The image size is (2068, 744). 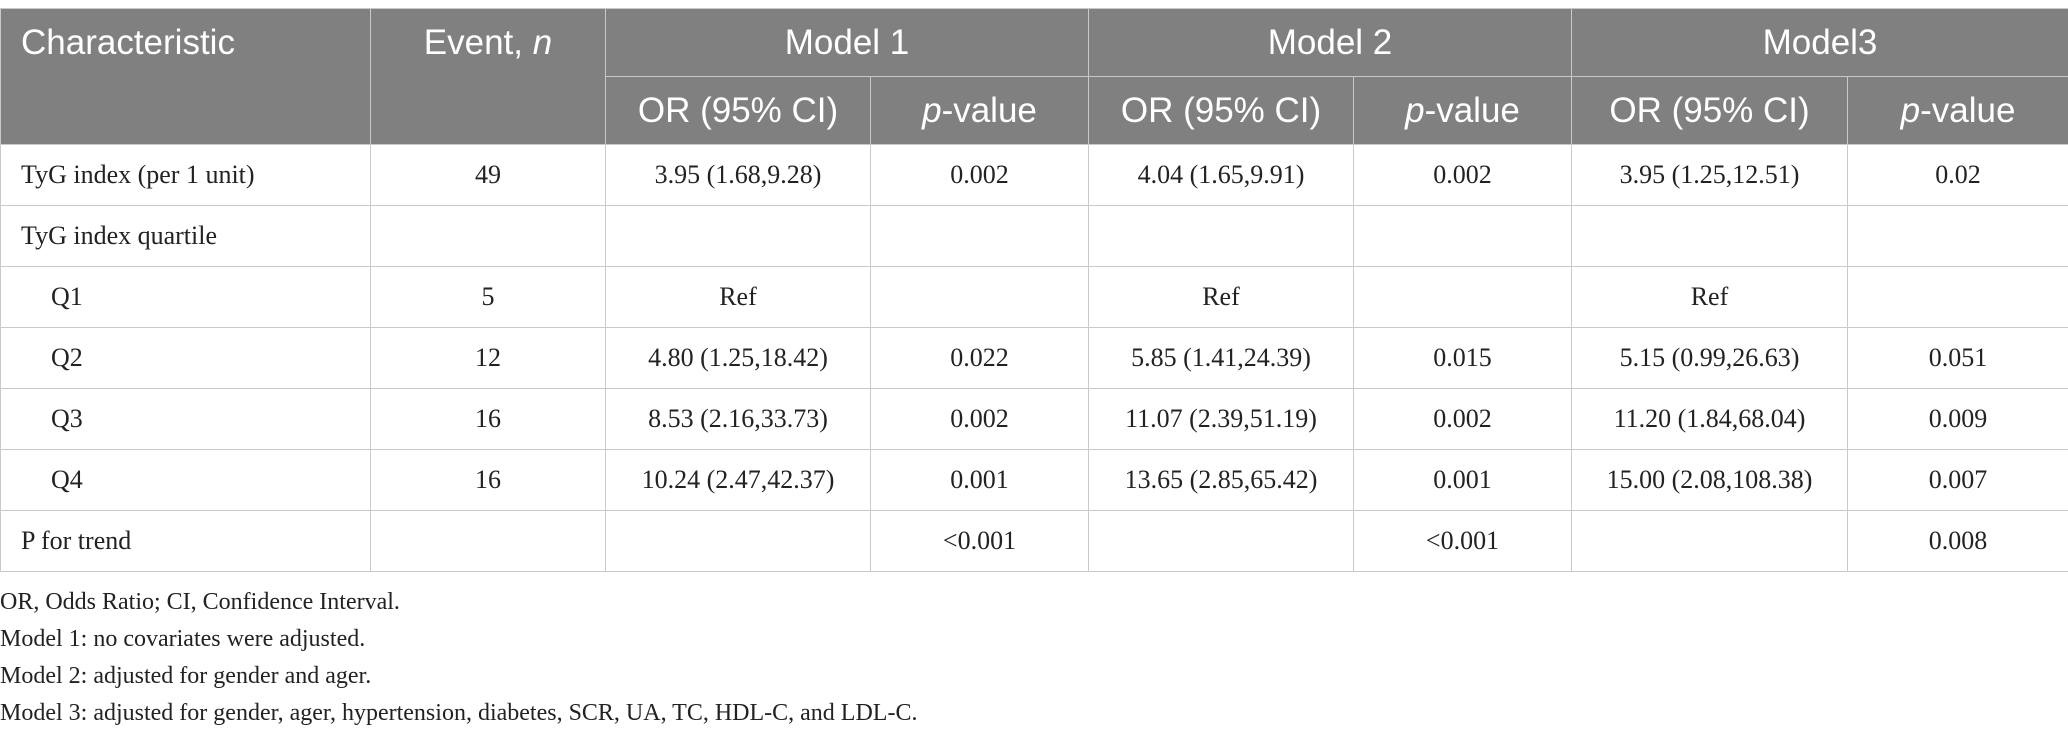 What do you see at coordinates (1221, 480) in the screenshot?
I see `row-m2-or: 13.65 (2.85,65.42)` at bounding box center [1221, 480].